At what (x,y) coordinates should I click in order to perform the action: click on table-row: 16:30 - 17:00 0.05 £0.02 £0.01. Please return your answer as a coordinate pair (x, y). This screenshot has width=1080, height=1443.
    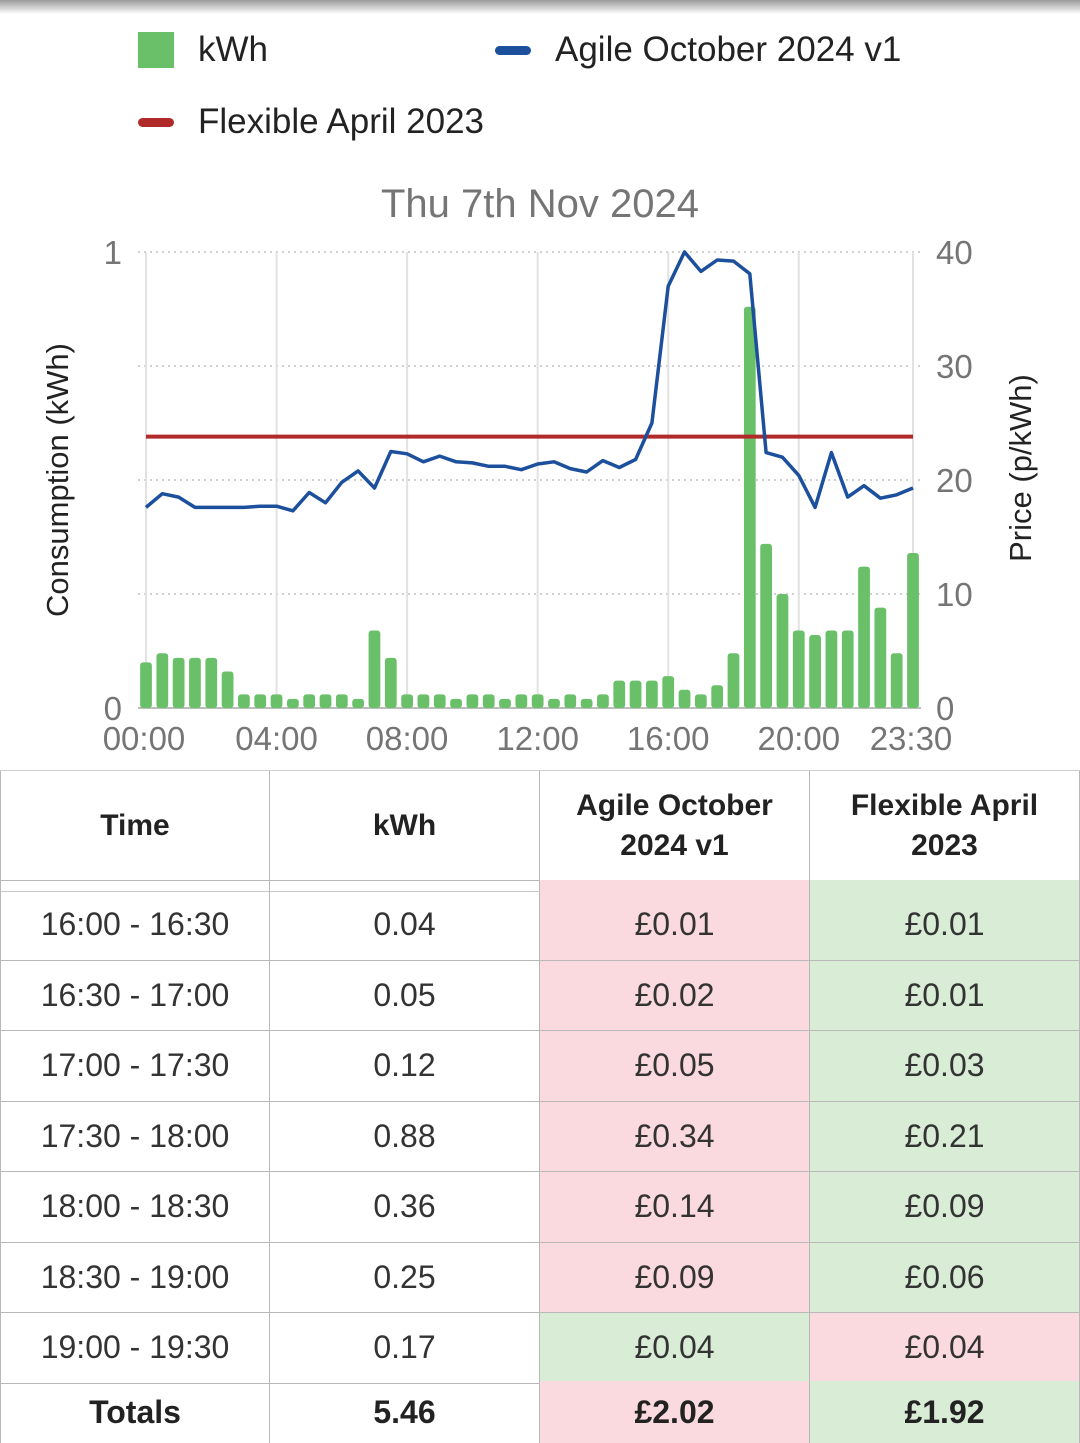
    Looking at the image, I should click on (540, 995).